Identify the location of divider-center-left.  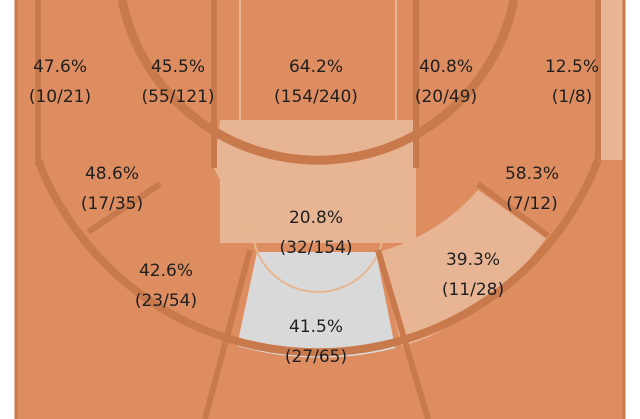
(227, 334).